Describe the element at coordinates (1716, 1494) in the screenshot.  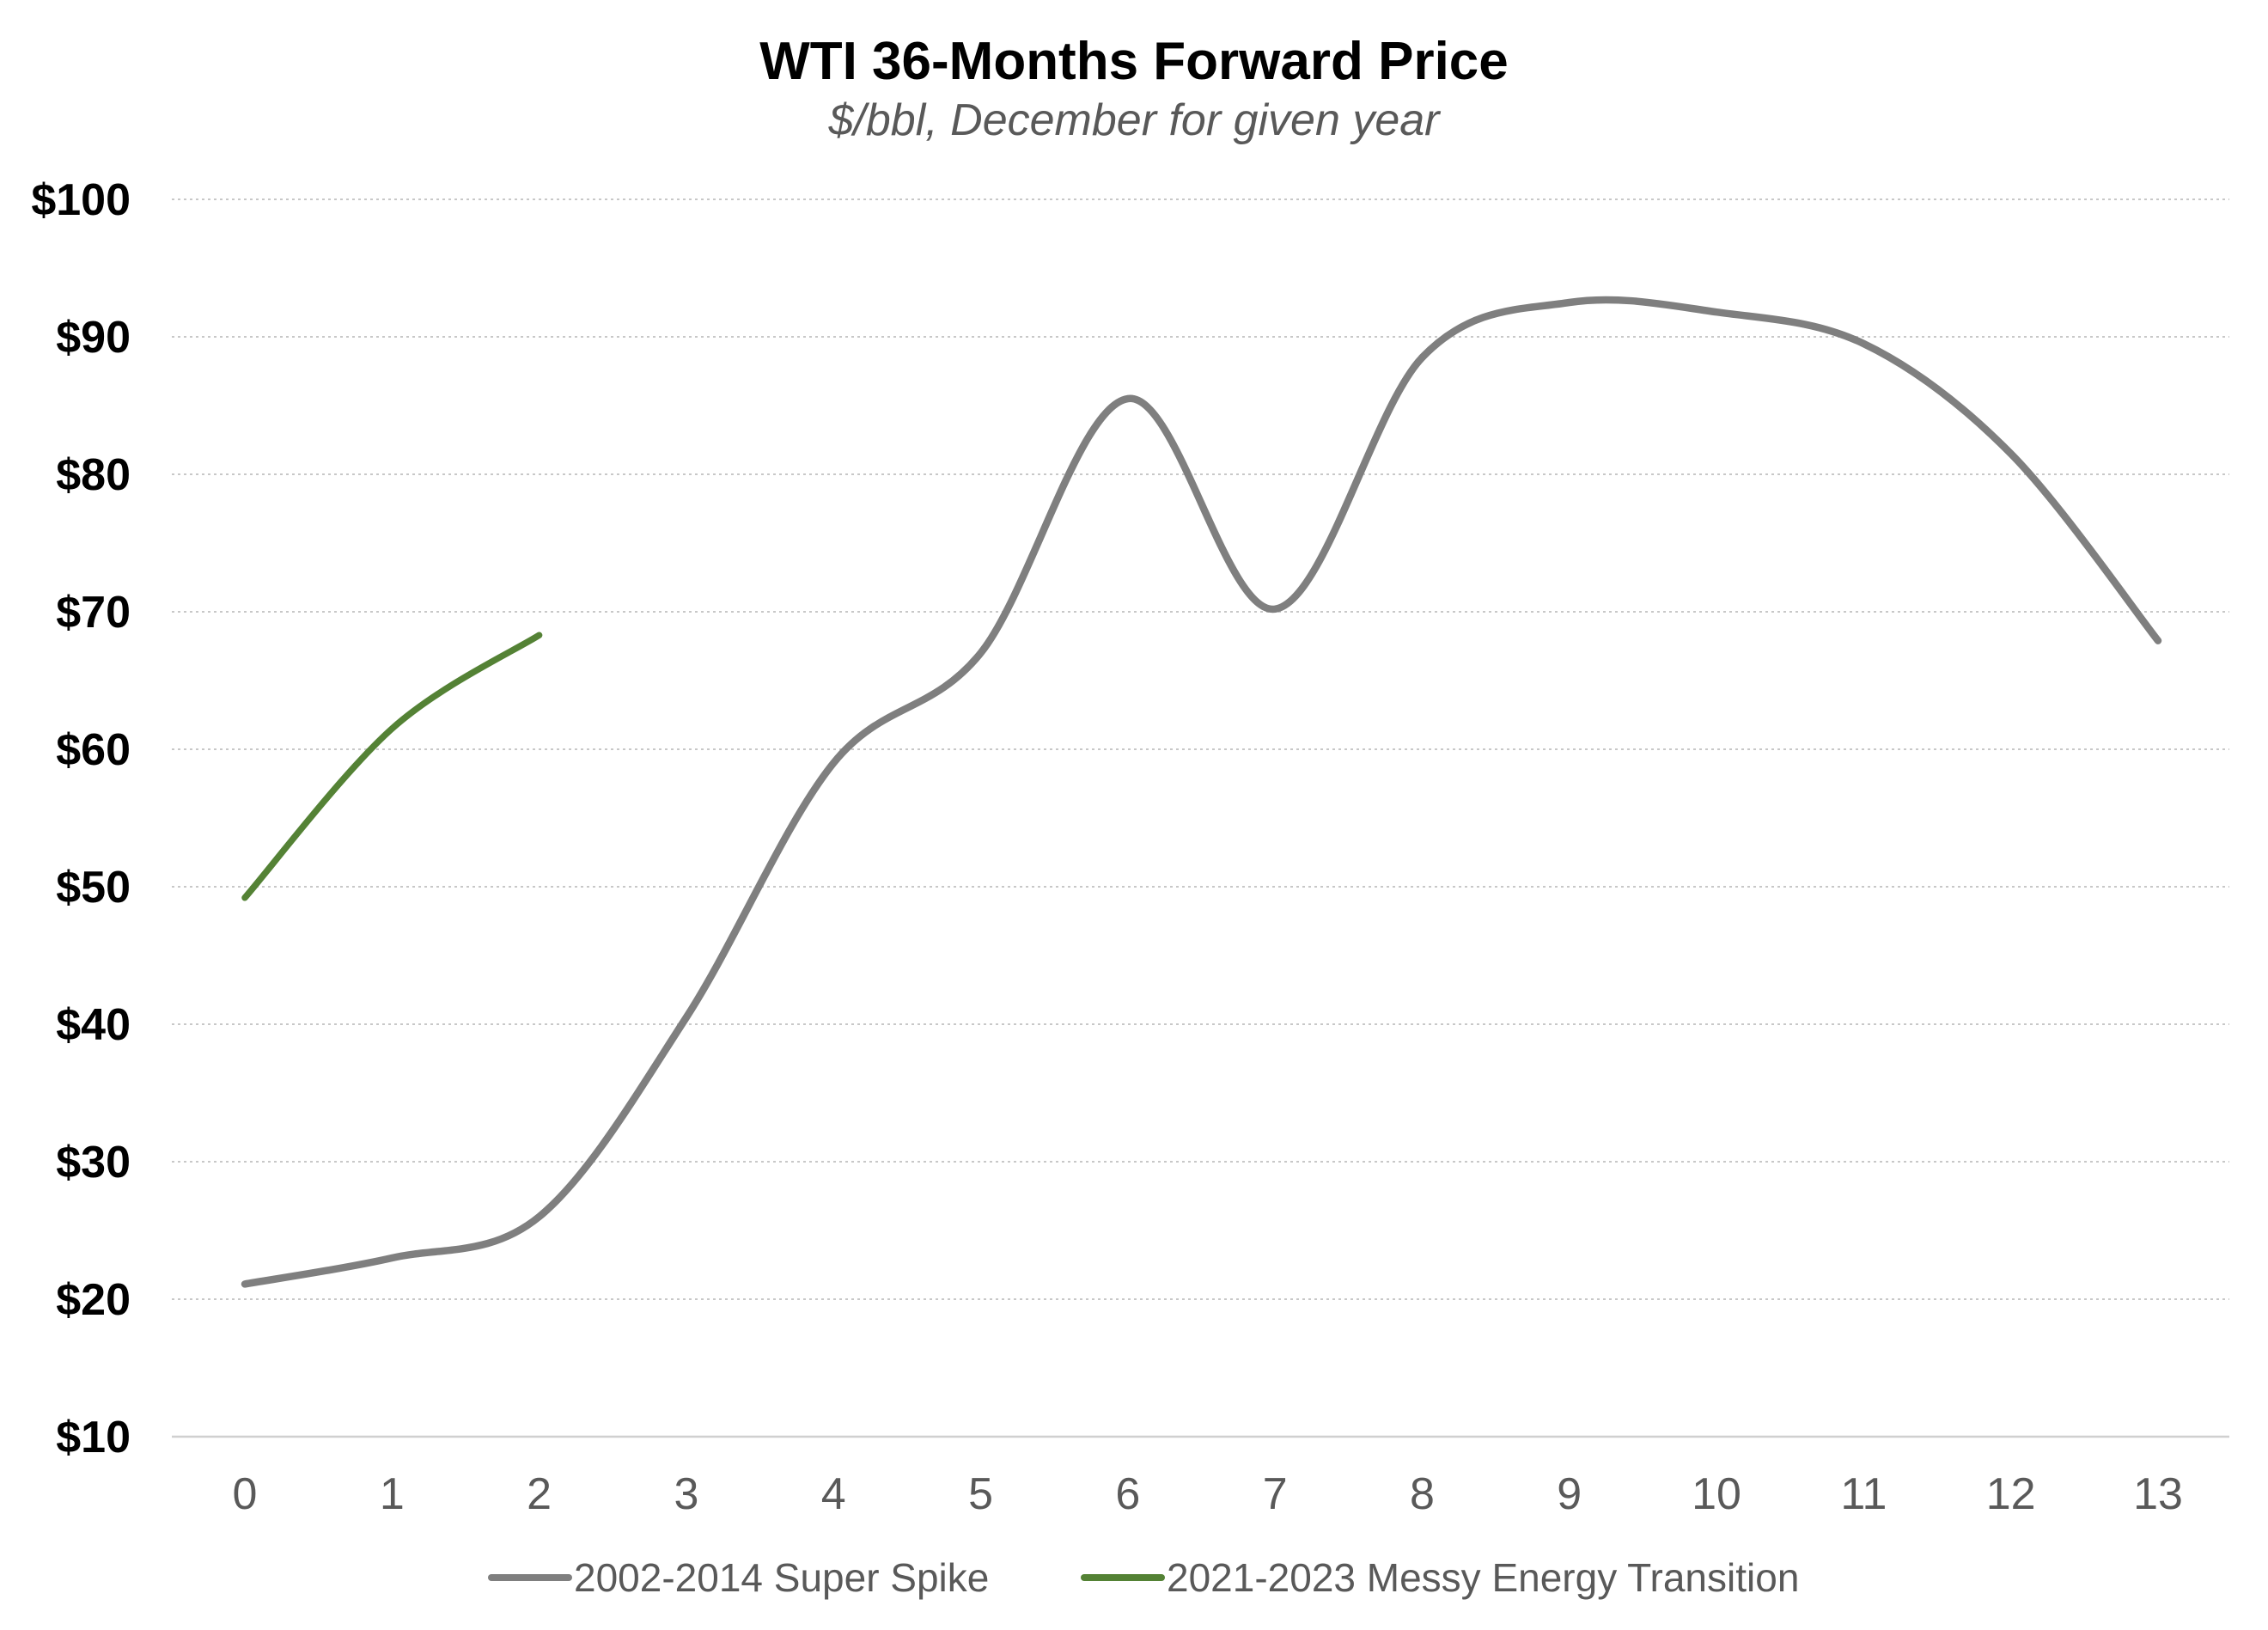
I see `x-tick-label: 10` at that location.